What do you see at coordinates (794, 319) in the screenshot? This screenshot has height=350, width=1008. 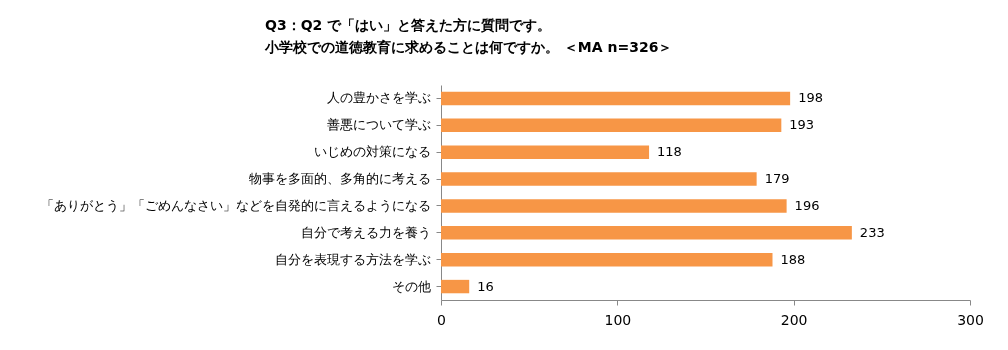 I see `x-tick-label: 200` at bounding box center [794, 319].